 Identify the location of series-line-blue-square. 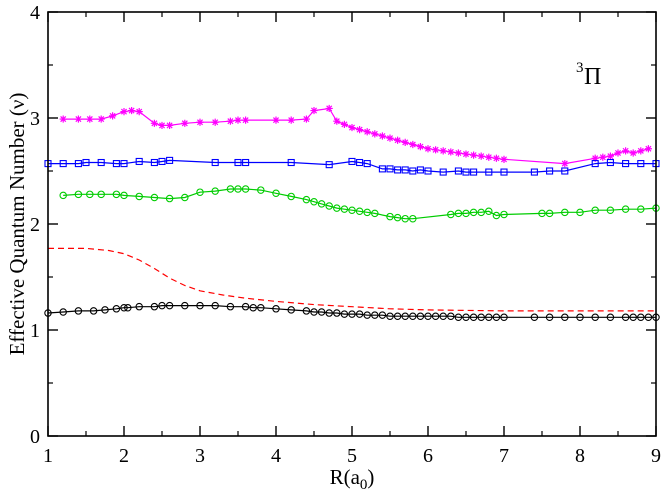
(352, 166).